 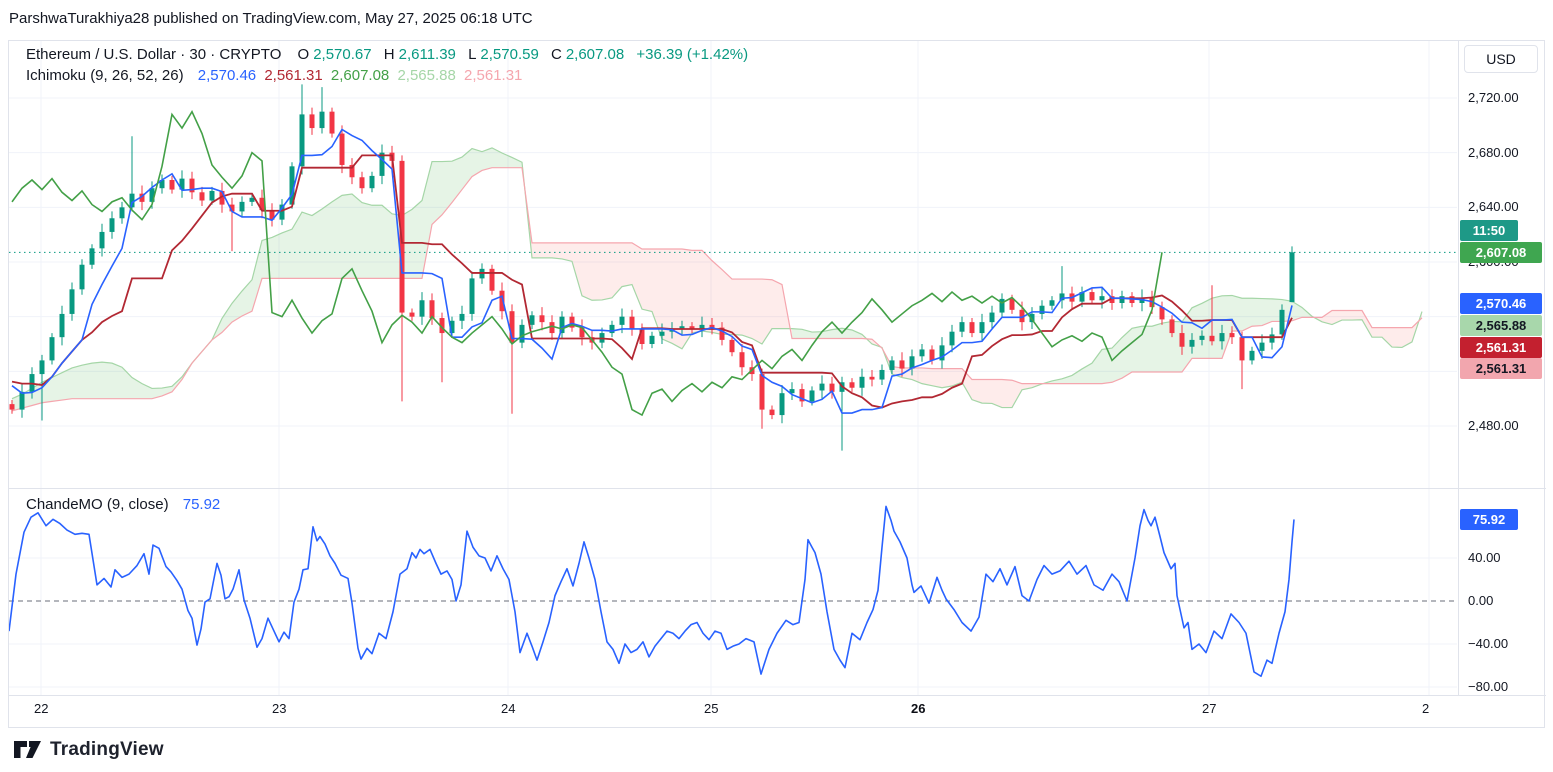 I want to click on chande-legend: ChandeMO (9, close) 75.92, so click(x=125, y=504).